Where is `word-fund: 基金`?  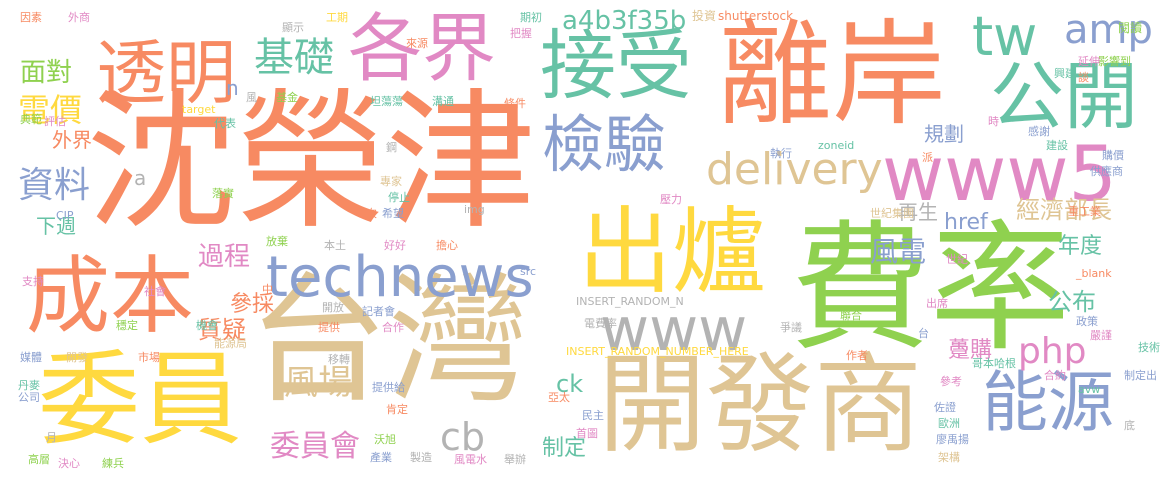
word-fund: 基金 is located at coordinates (287, 97).